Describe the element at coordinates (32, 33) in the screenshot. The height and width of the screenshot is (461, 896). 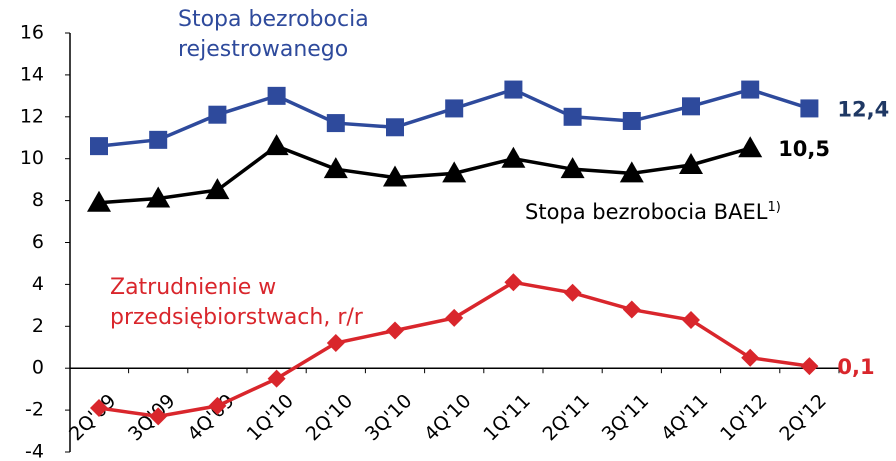
I see `y-tick-label: 16` at that location.